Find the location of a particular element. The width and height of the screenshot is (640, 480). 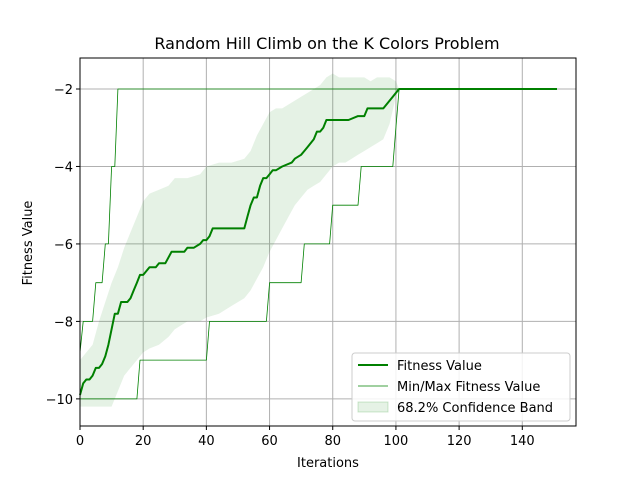

x-tick-label: 60 is located at coordinates (269, 441).